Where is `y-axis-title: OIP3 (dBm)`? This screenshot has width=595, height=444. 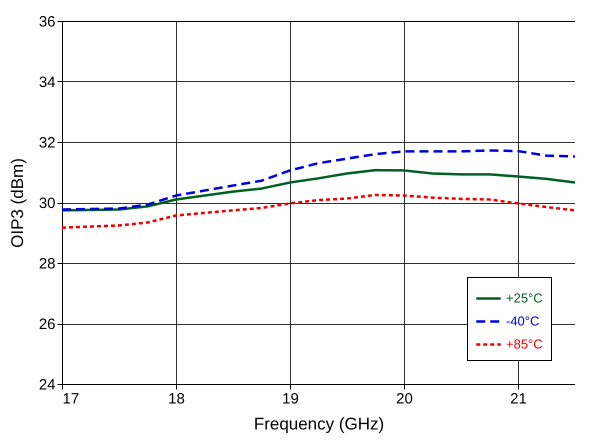
y-axis-title: OIP3 (dBm) is located at coordinates (17, 203).